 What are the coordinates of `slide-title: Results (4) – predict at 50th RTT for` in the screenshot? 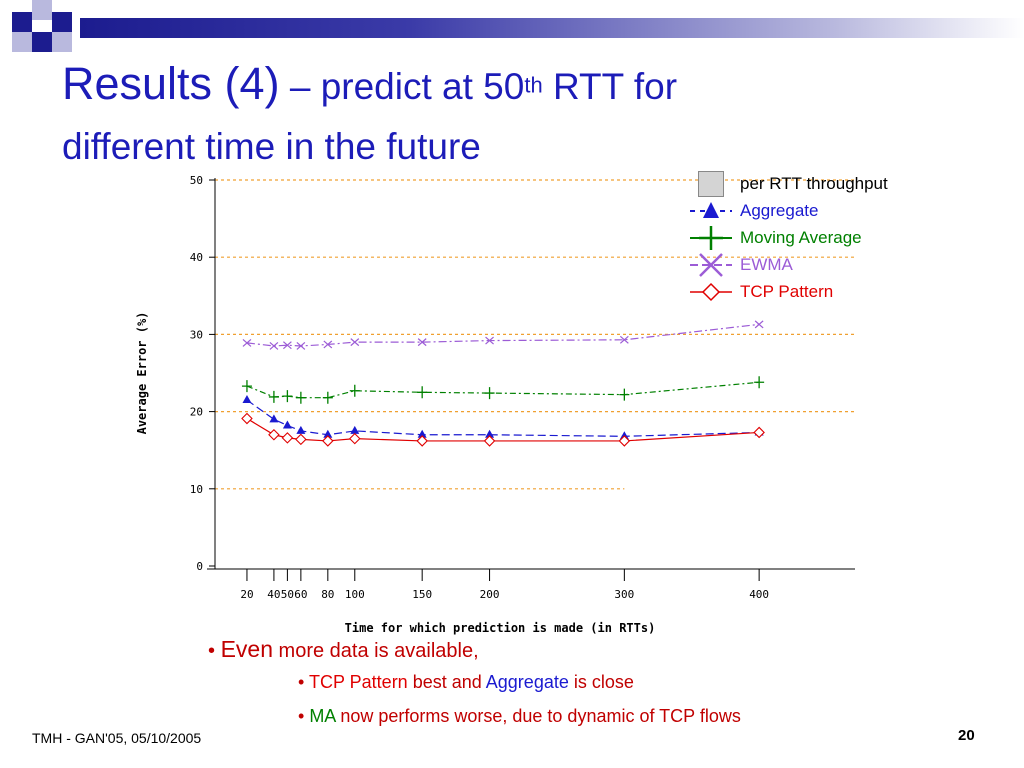 It's located at (369, 84).